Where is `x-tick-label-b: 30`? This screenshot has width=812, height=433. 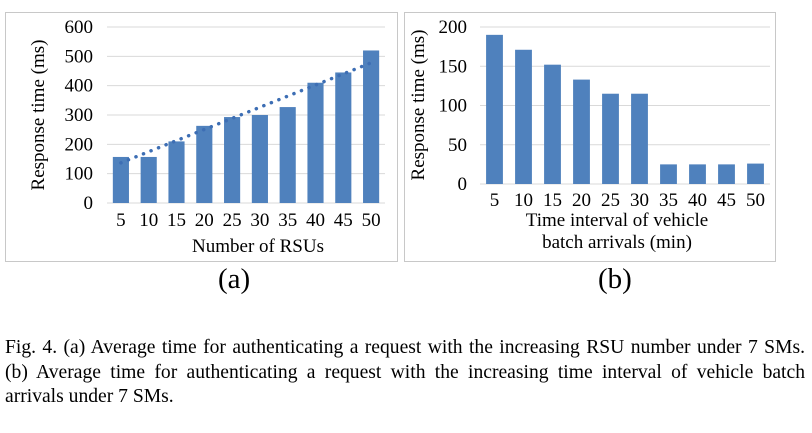 x-tick-label-b: 30 is located at coordinates (639, 200).